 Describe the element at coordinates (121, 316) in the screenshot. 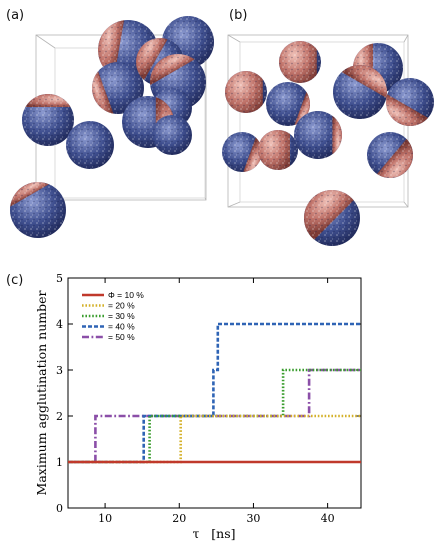

I see `legend-entry: = 30 %` at that location.